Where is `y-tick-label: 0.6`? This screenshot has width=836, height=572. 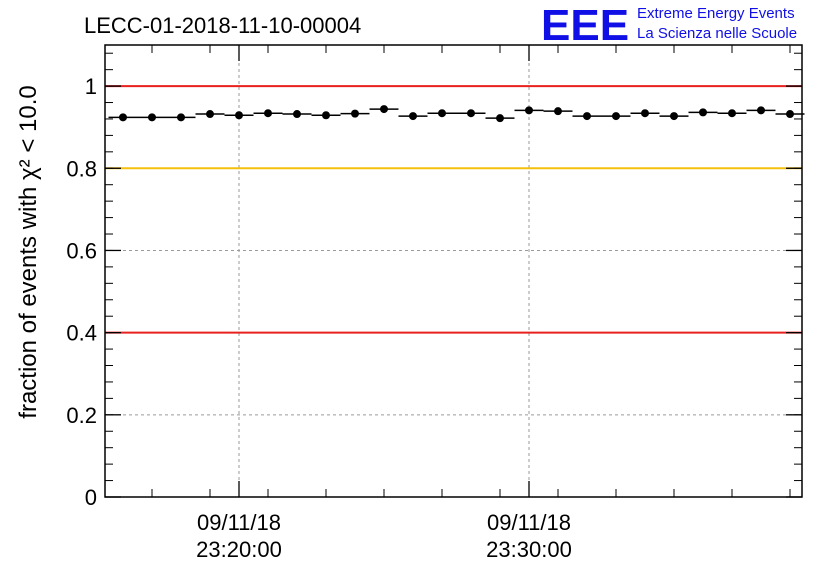 y-tick-label: 0.6 is located at coordinates (81, 250).